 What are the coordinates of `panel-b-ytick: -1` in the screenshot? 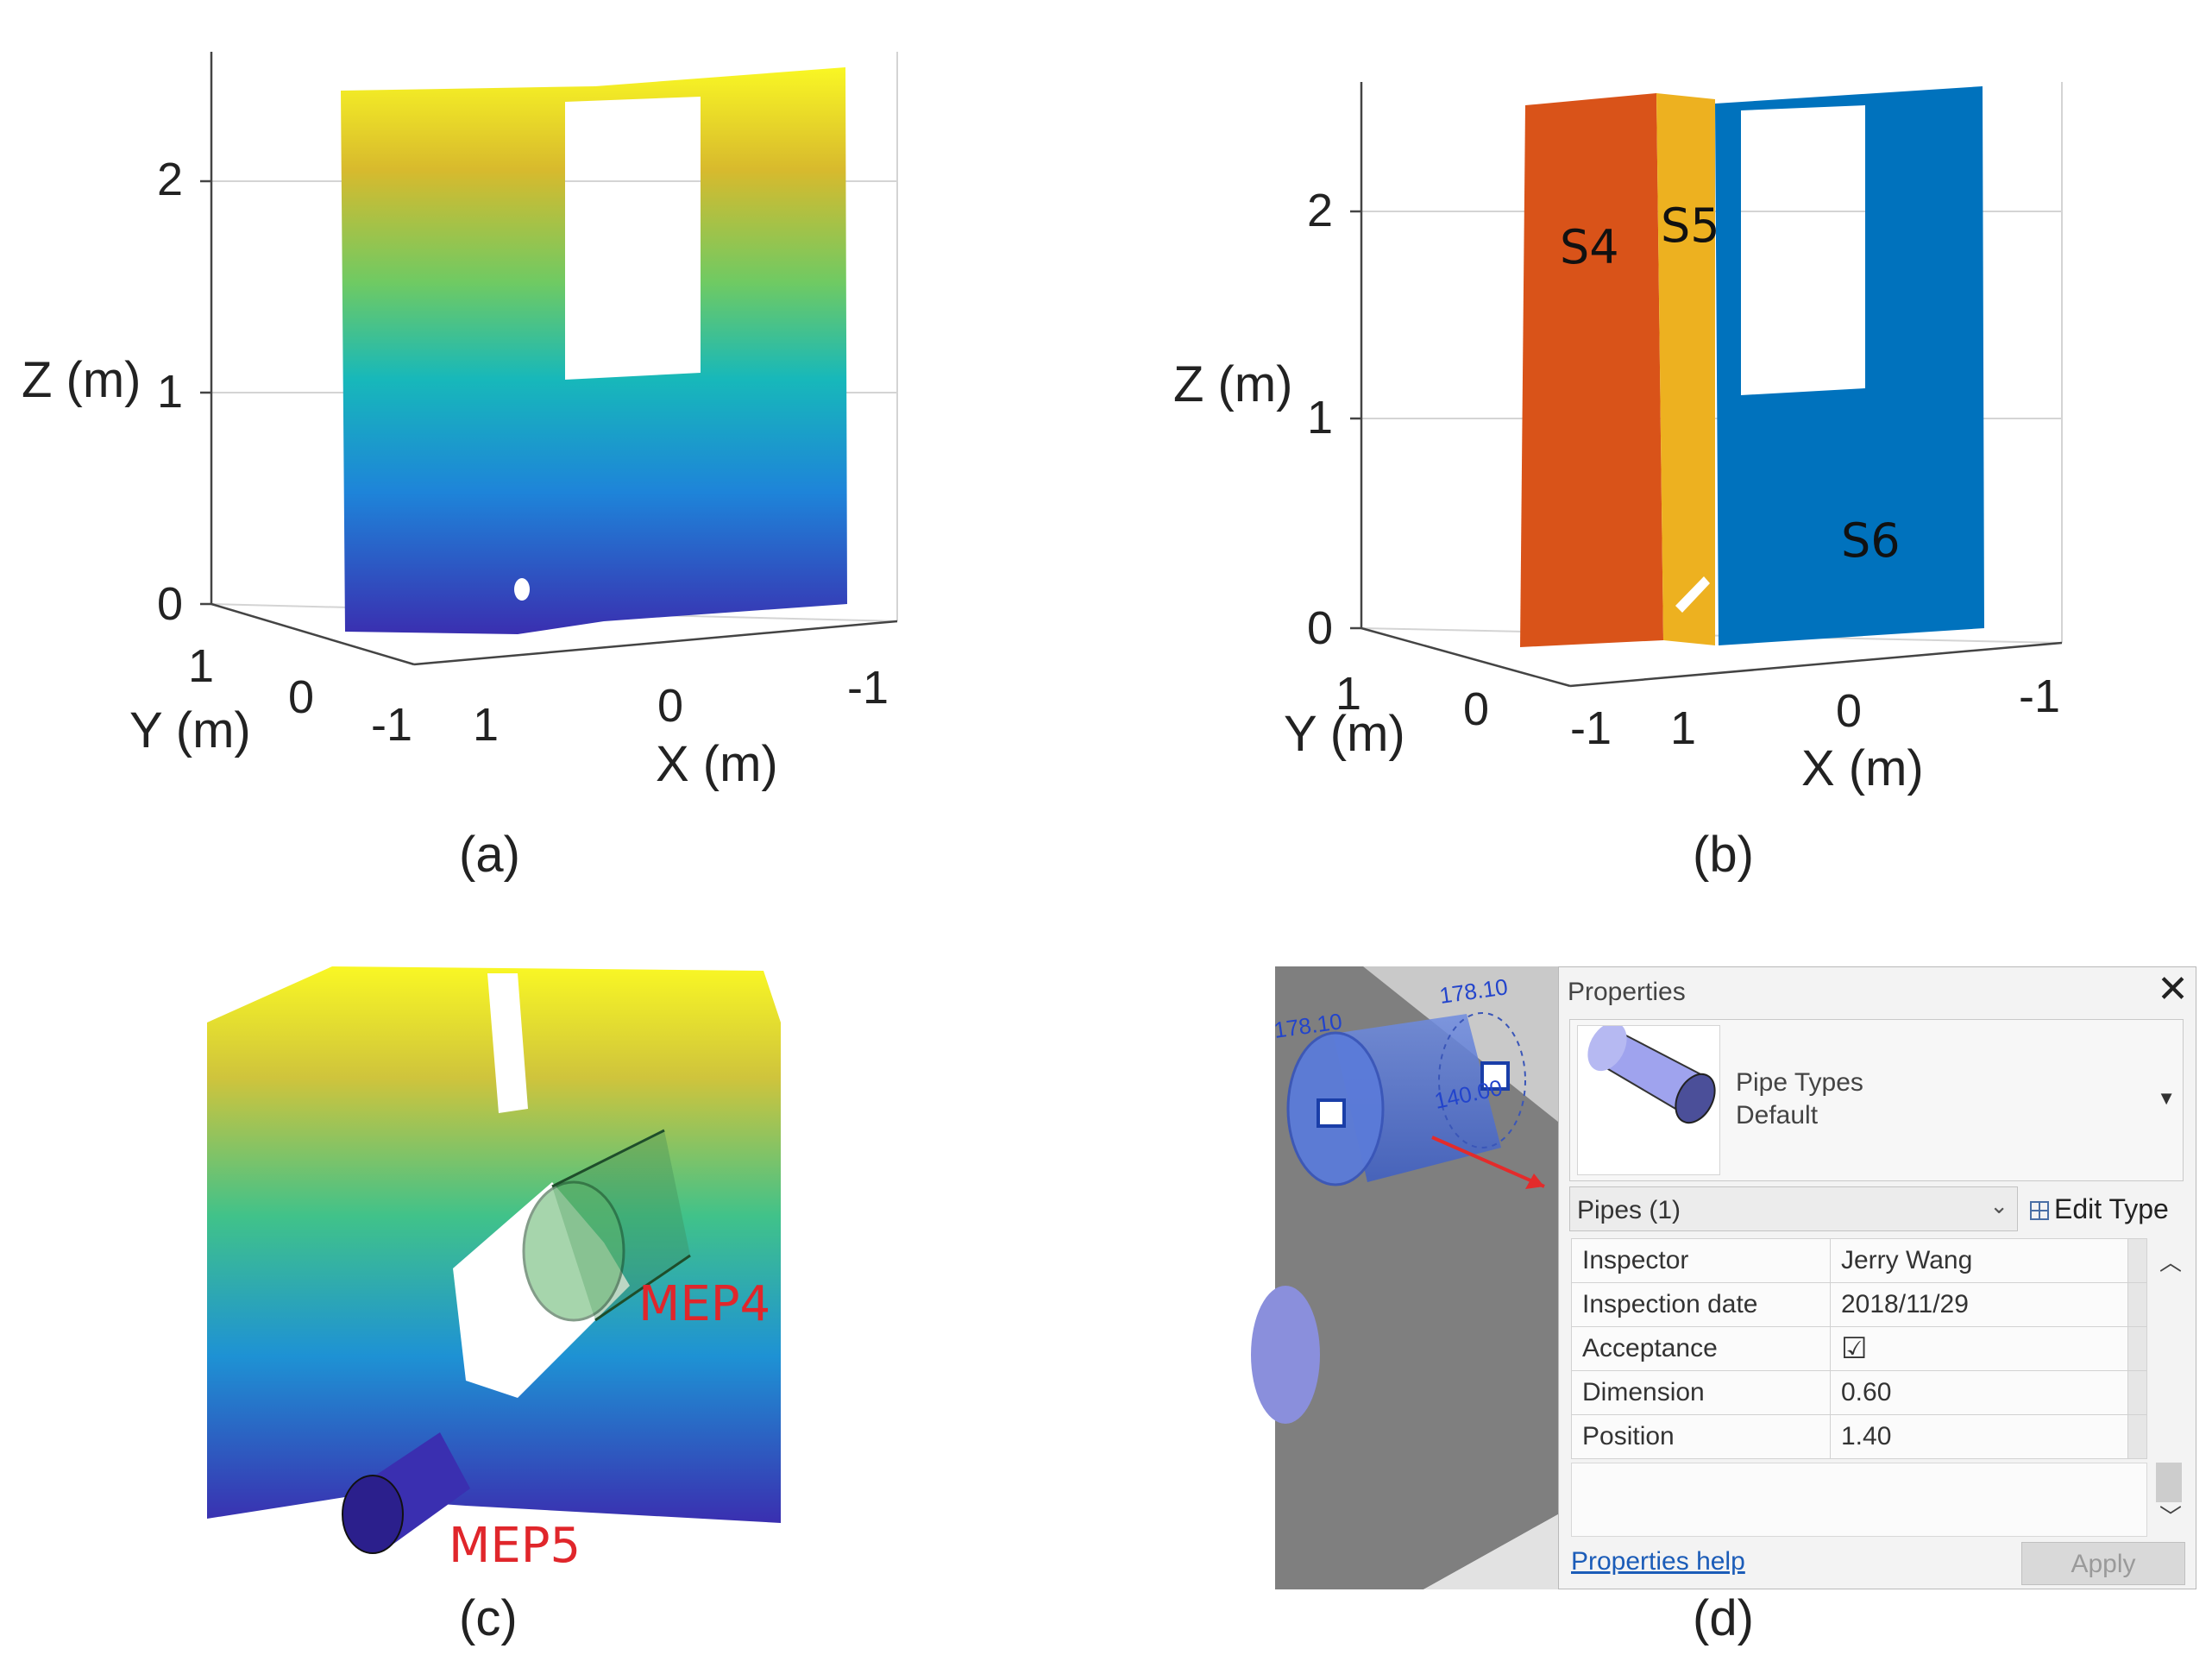 It's located at (1591, 728).